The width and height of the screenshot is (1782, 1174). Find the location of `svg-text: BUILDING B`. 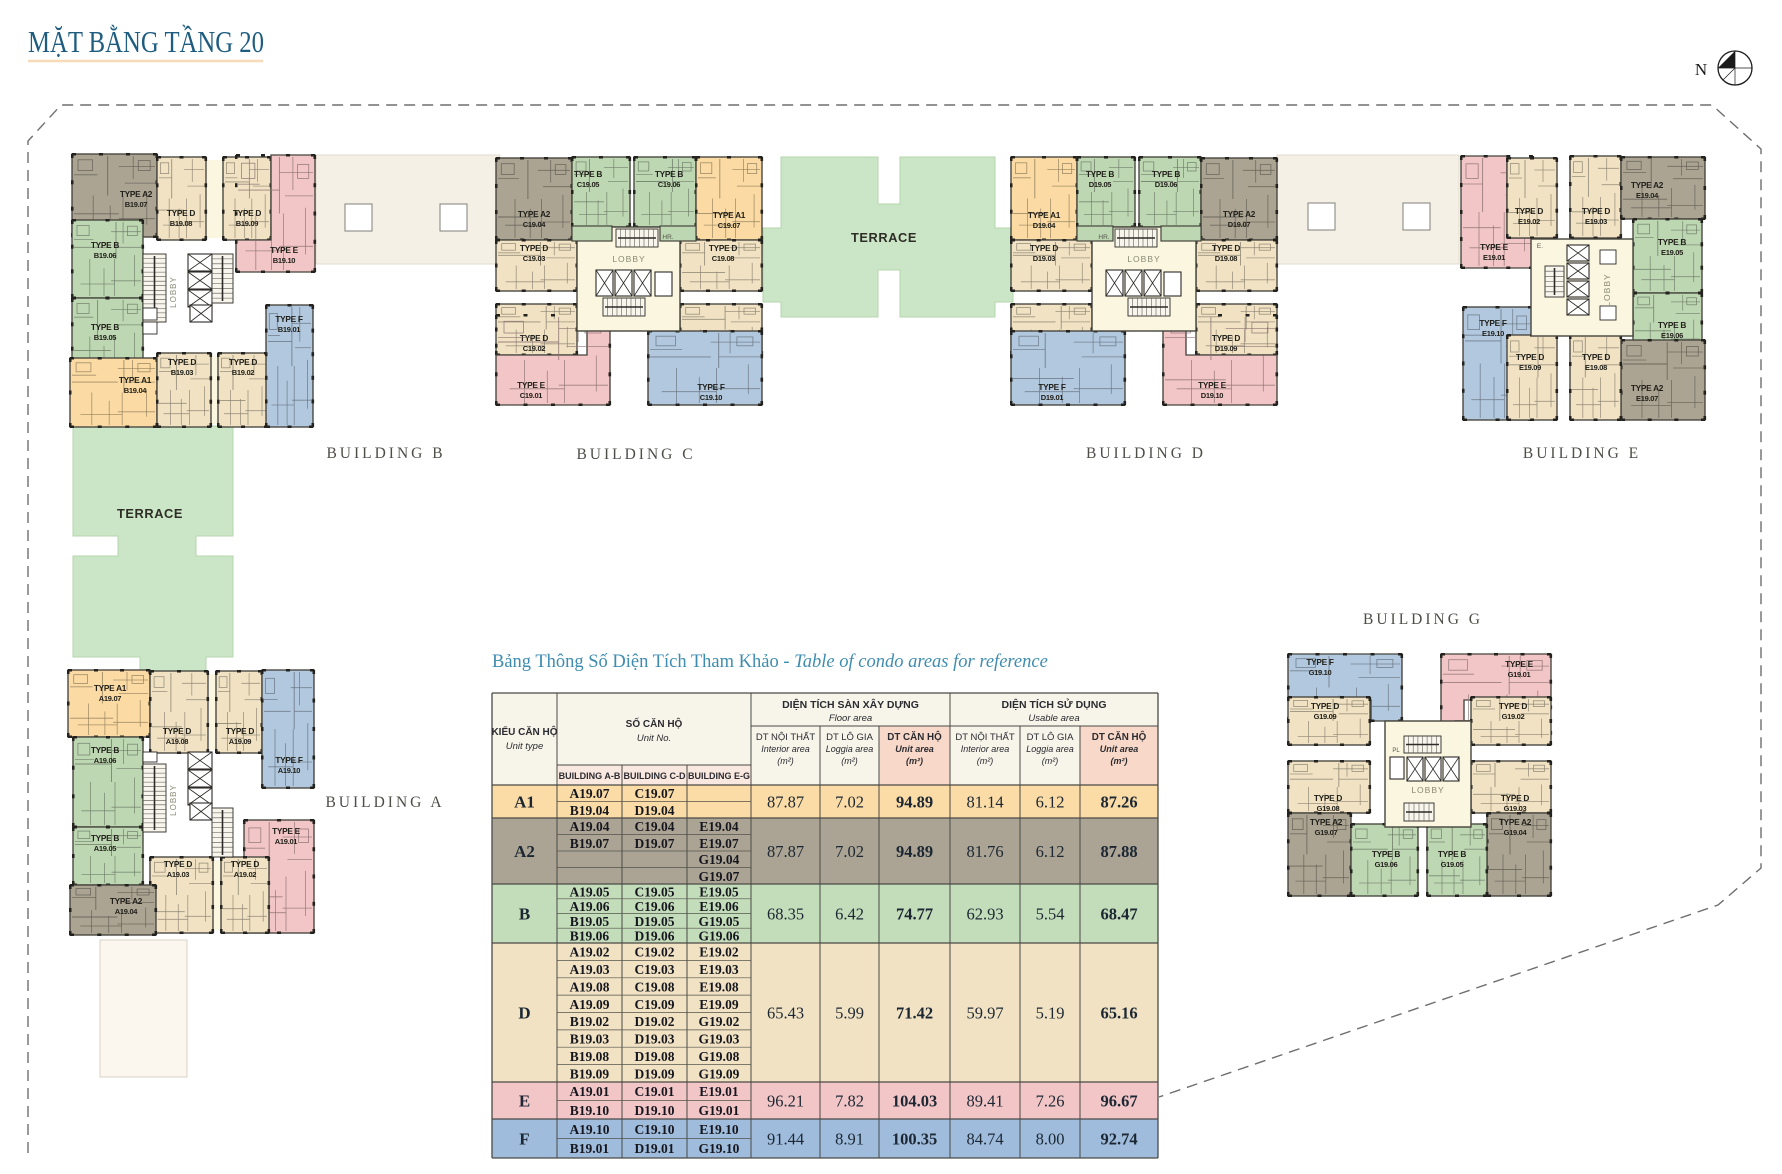

svg-text: BUILDING B is located at coordinates (385, 453).